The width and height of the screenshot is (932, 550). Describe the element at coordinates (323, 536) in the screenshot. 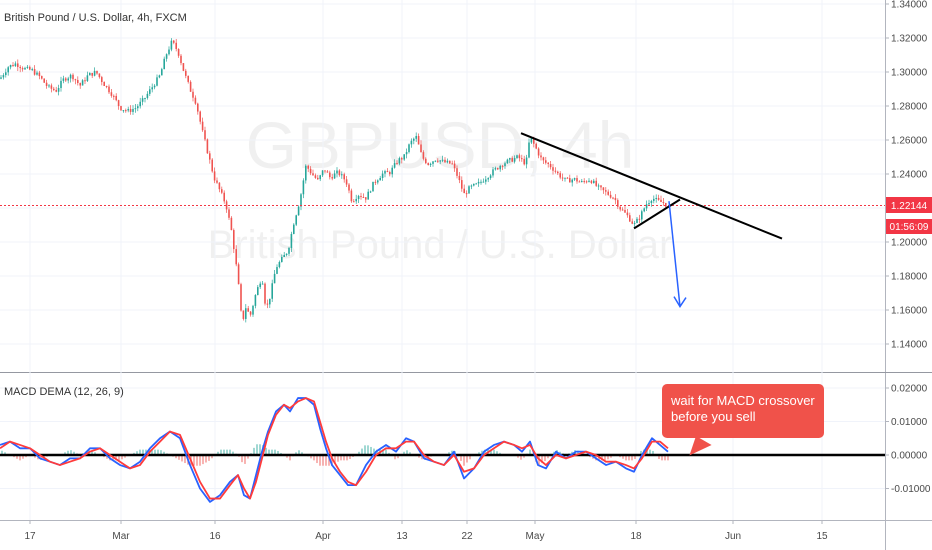

I see `time-tick-label: Apr` at that location.